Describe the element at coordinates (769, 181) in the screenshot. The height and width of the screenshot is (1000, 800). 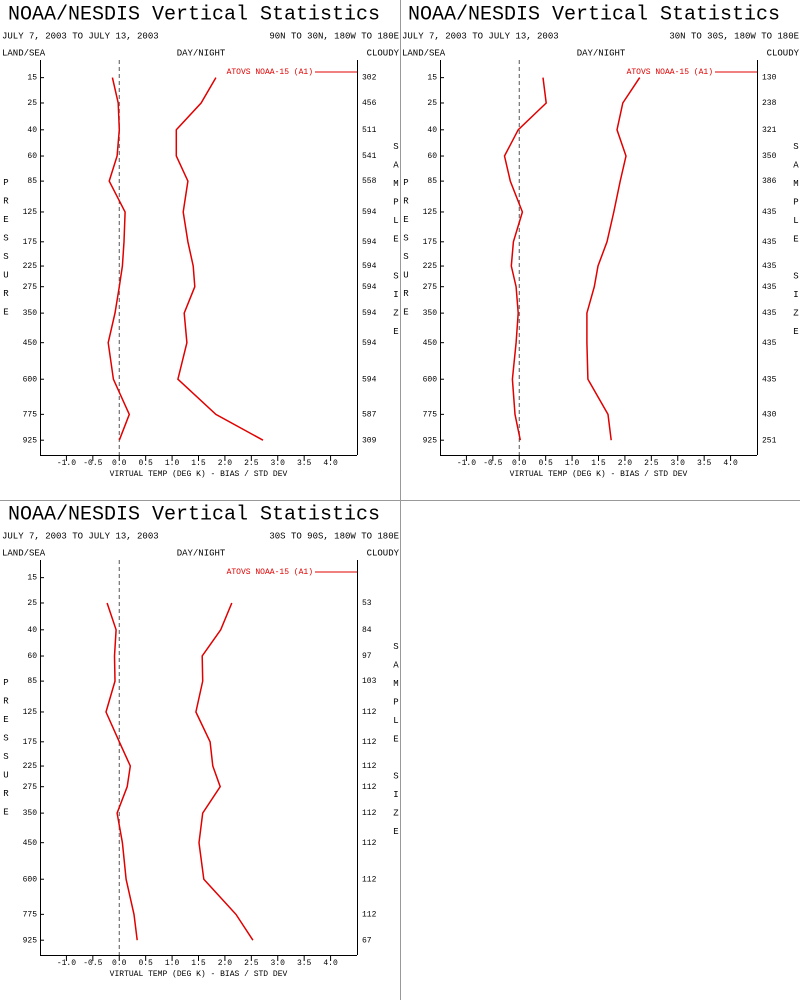
I see `sample-size-label: 386` at that location.